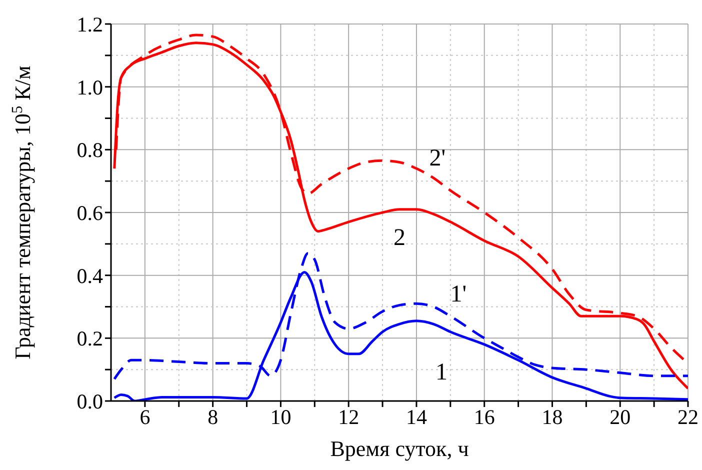 The image size is (702, 470). I want to click on x-tick-label: 12, so click(349, 416).